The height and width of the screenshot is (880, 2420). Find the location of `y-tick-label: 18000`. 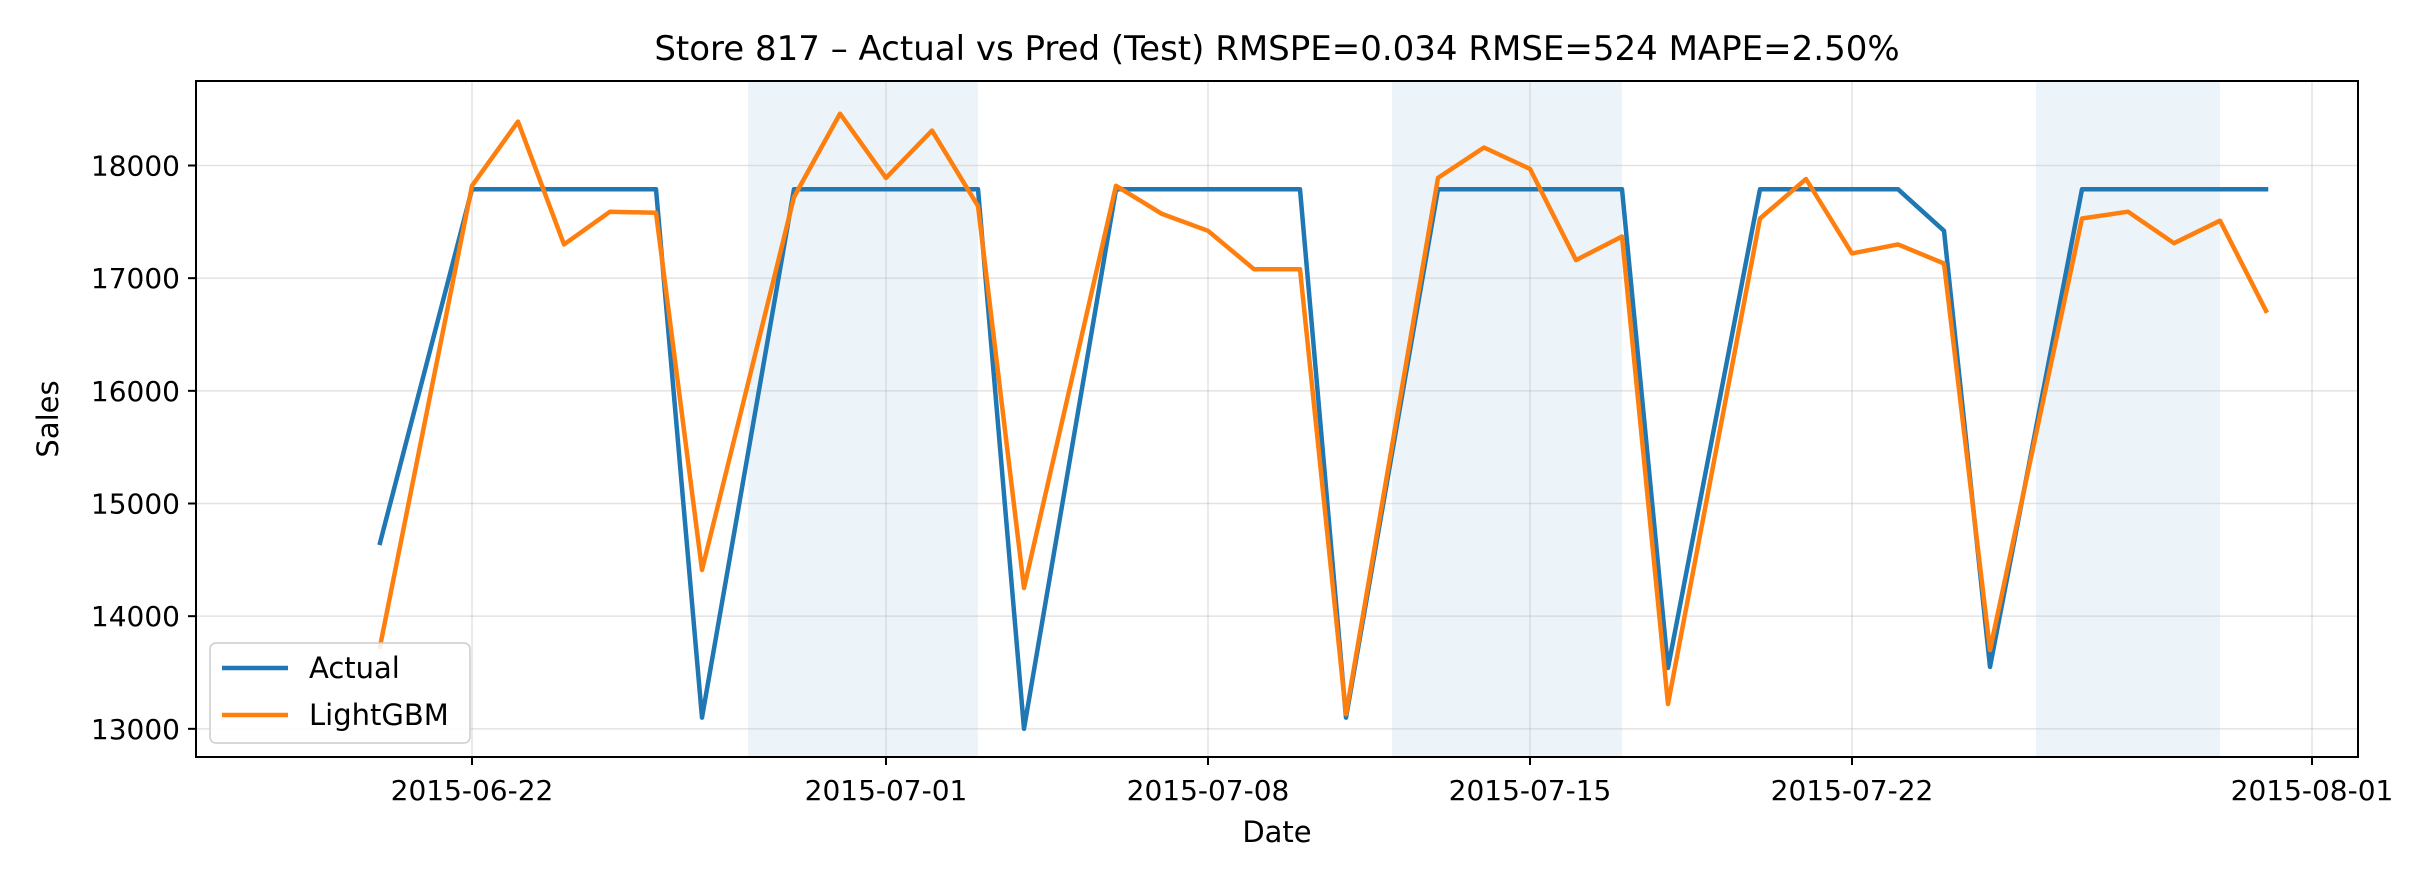

y-tick-label: 18000 is located at coordinates (135, 166).